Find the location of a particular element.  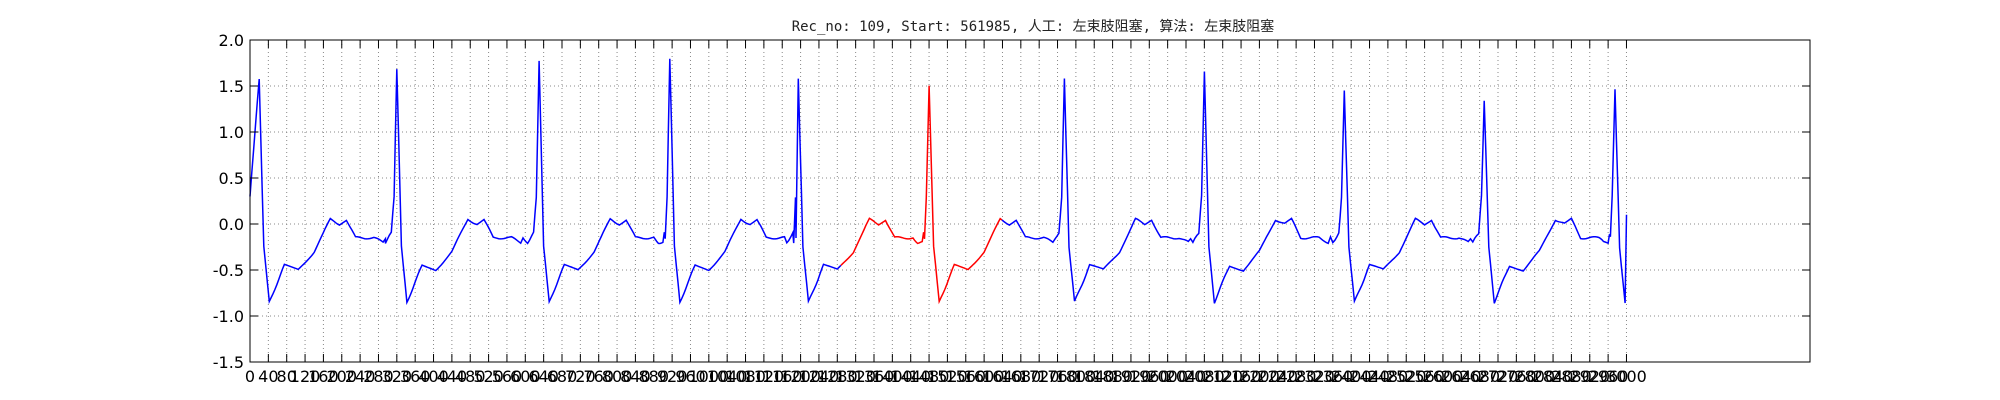

x-tick-label: 520 is located at coordinates (488, 376).